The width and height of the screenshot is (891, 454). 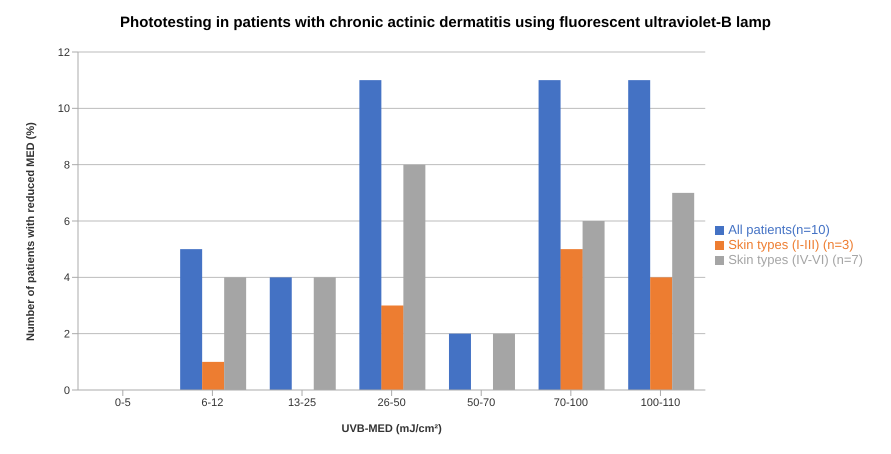 What do you see at coordinates (122, 402) in the screenshot?
I see `x-tick-label: 0-5` at bounding box center [122, 402].